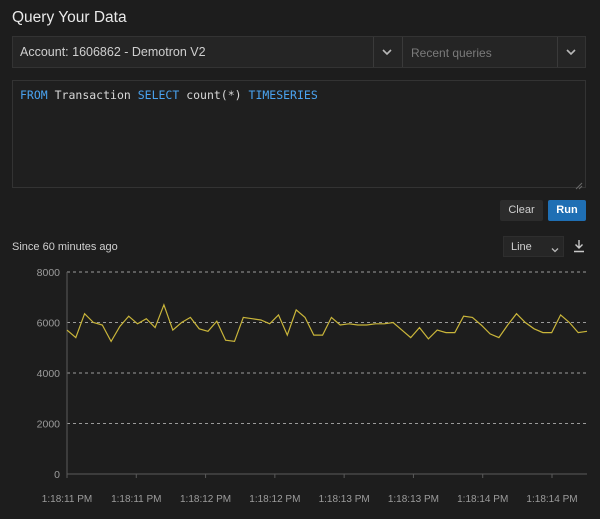  Describe the element at coordinates (533, 246) in the screenshot. I see `chart-type-select: Line` at that location.